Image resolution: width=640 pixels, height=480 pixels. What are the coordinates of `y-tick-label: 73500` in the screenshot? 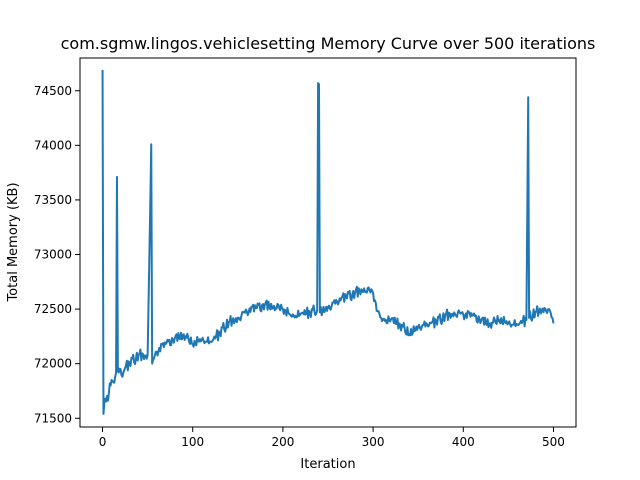 It's located at (53, 200).